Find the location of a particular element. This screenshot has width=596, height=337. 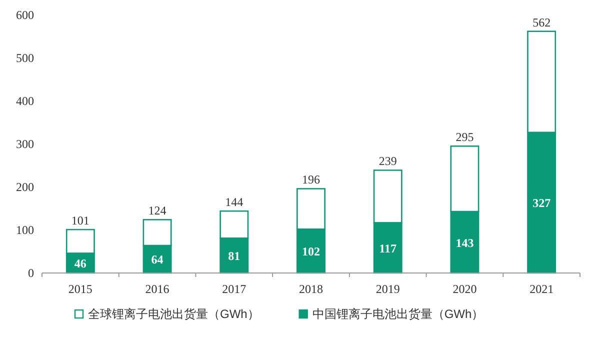

y-tick-label: 600 is located at coordinates (25, 15).